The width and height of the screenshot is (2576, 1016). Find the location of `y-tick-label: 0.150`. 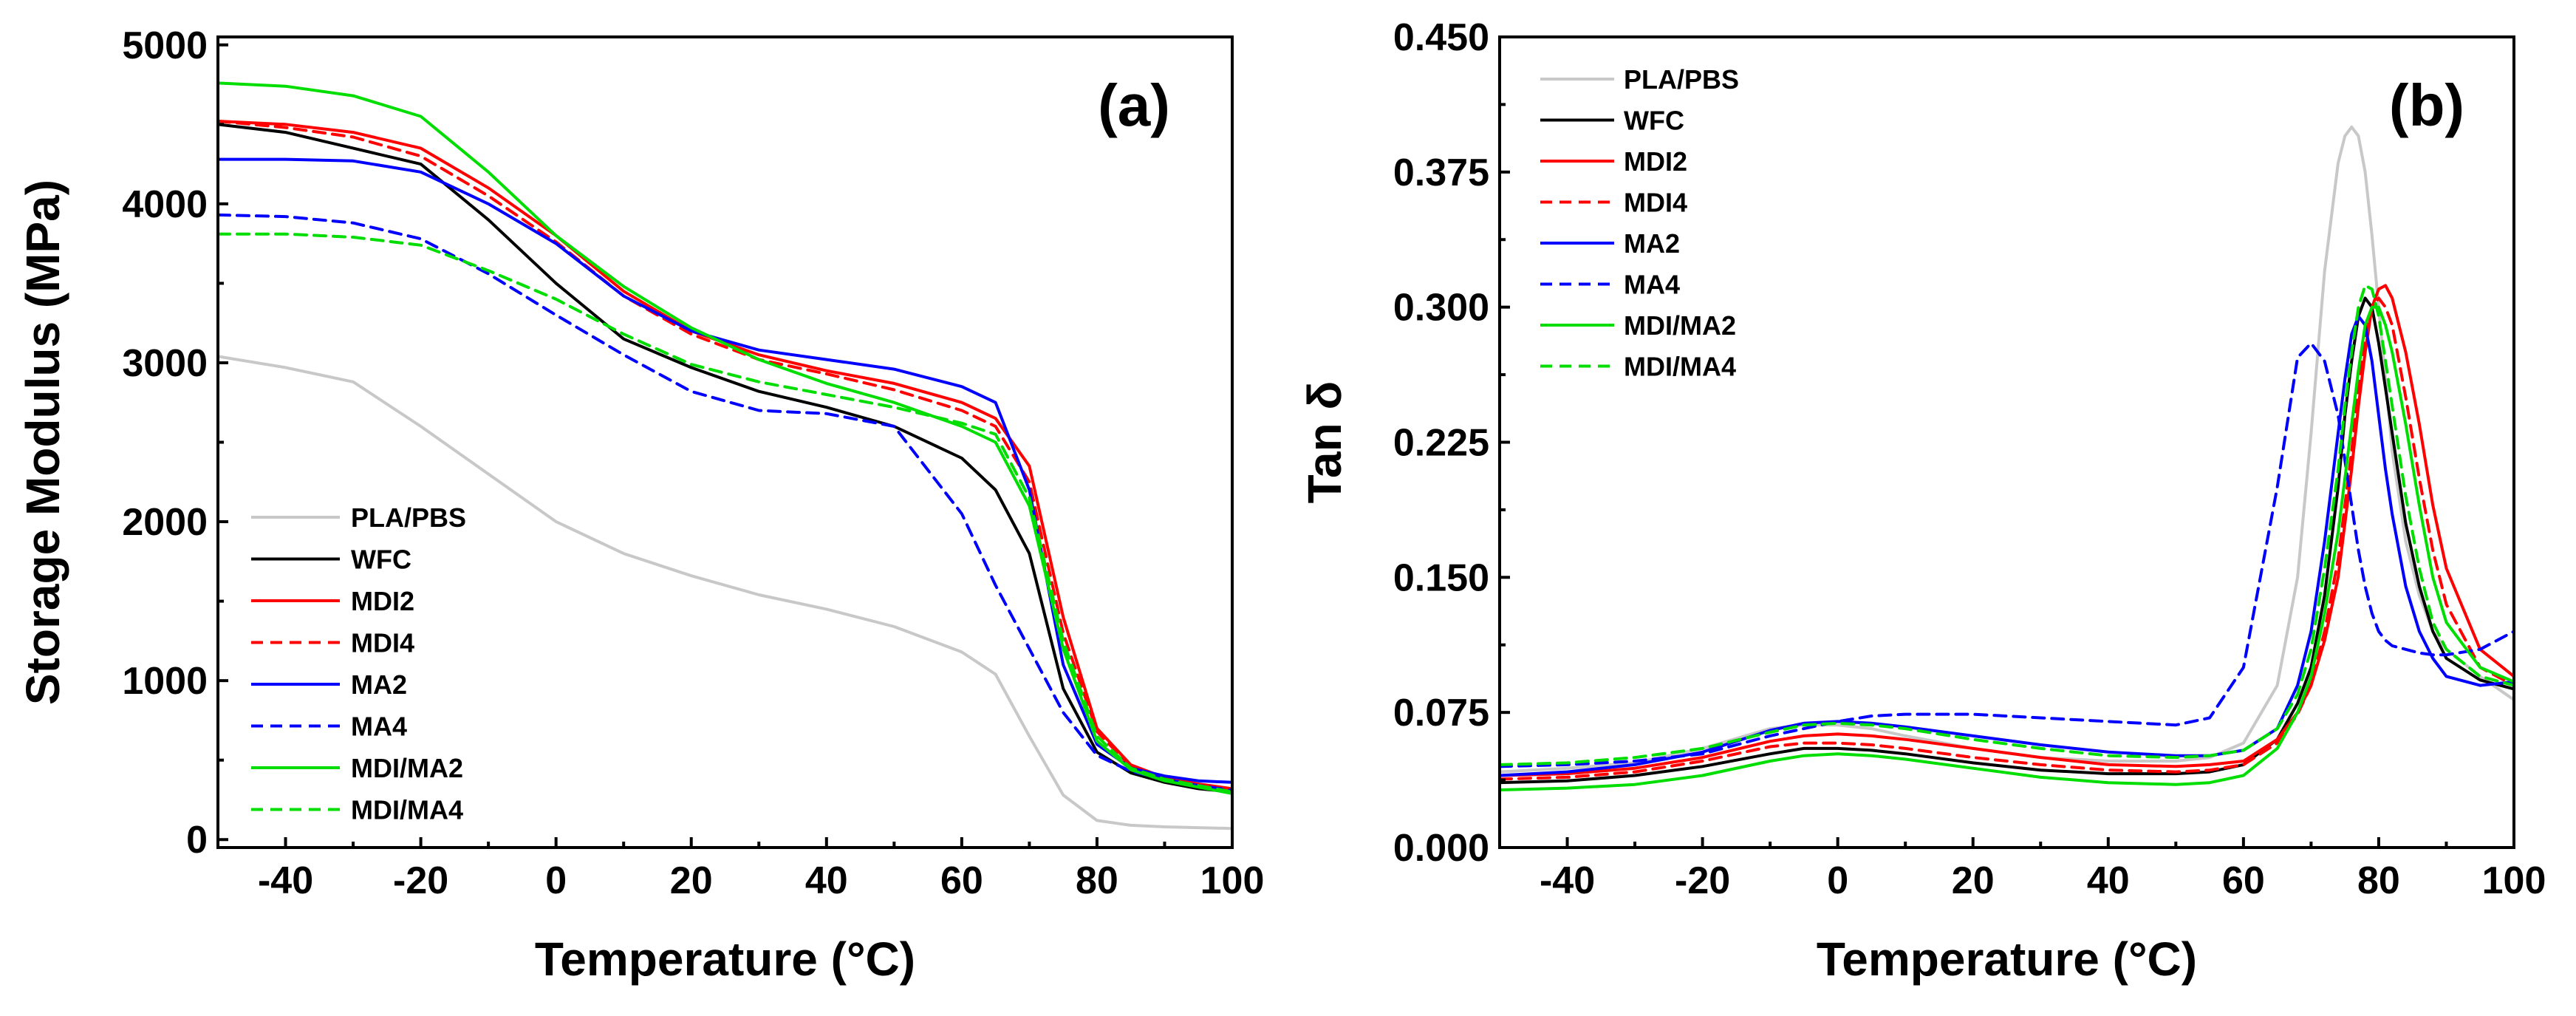

y-tick-label: 0.150 is located at coordinates (1441, 578).